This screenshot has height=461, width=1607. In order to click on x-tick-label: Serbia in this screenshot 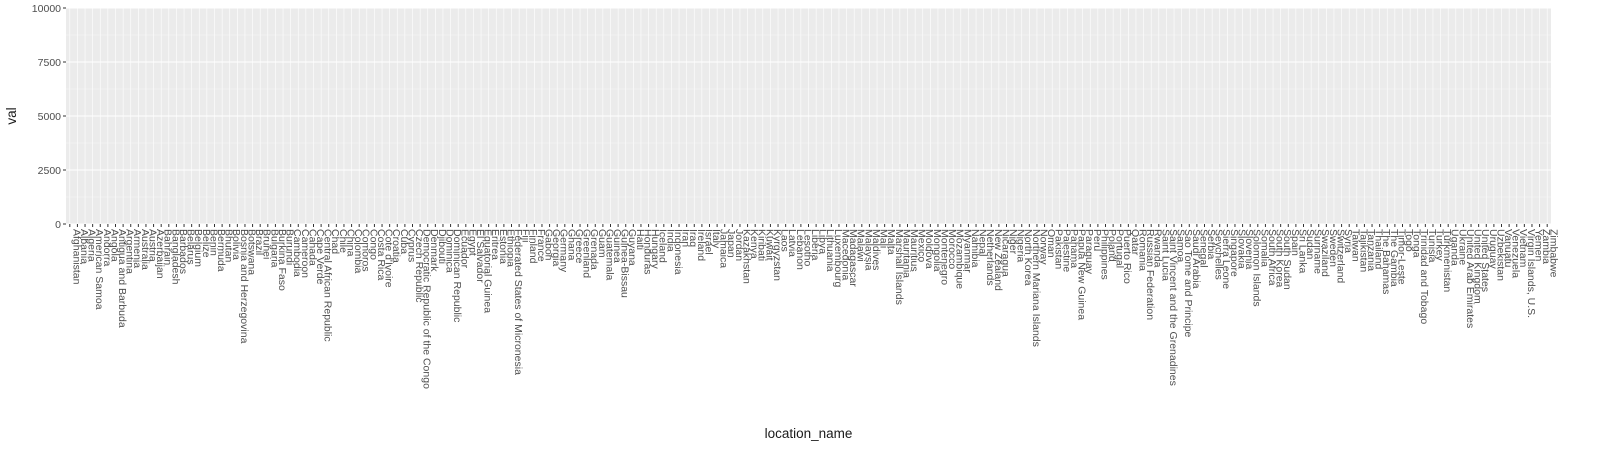, I will do `click(1211, 244)`.